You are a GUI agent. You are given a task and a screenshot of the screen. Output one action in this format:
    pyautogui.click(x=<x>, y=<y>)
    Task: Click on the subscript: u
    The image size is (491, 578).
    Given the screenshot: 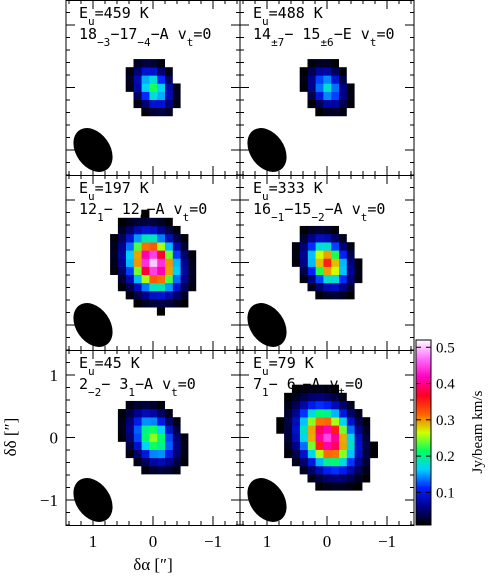 What is the action you would take?
    pyautogui.click(x=91, y=196)
    